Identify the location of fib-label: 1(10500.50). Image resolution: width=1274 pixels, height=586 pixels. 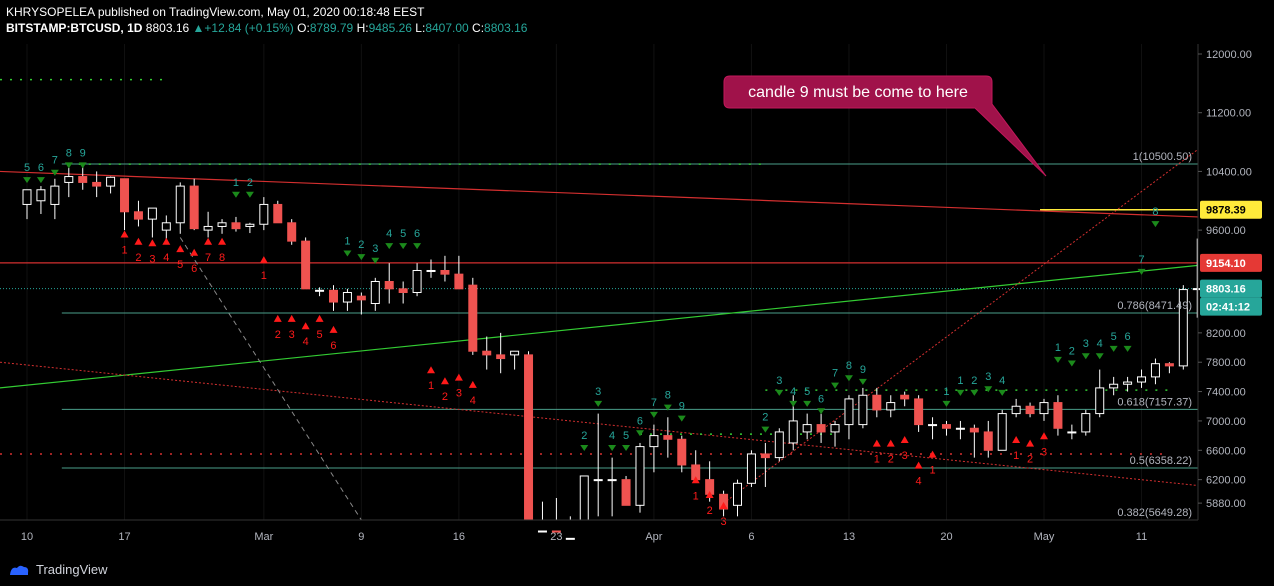
(1162, 157).